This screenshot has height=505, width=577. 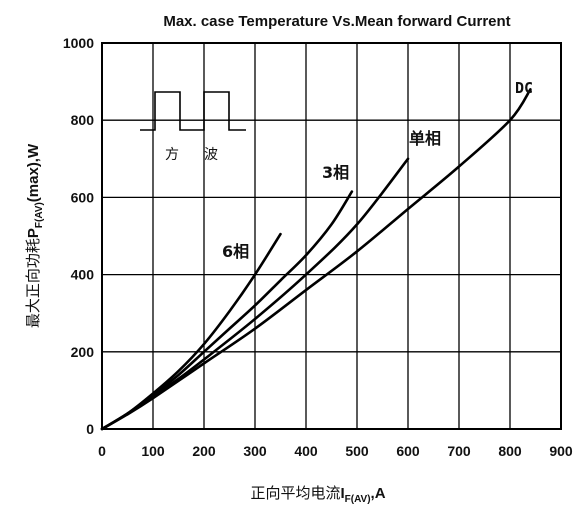 What do you see at coordinates (33, 172) in the screenshot?
I see `y-axis-label-suffix: (max),W` at bounding box center [33, 172].